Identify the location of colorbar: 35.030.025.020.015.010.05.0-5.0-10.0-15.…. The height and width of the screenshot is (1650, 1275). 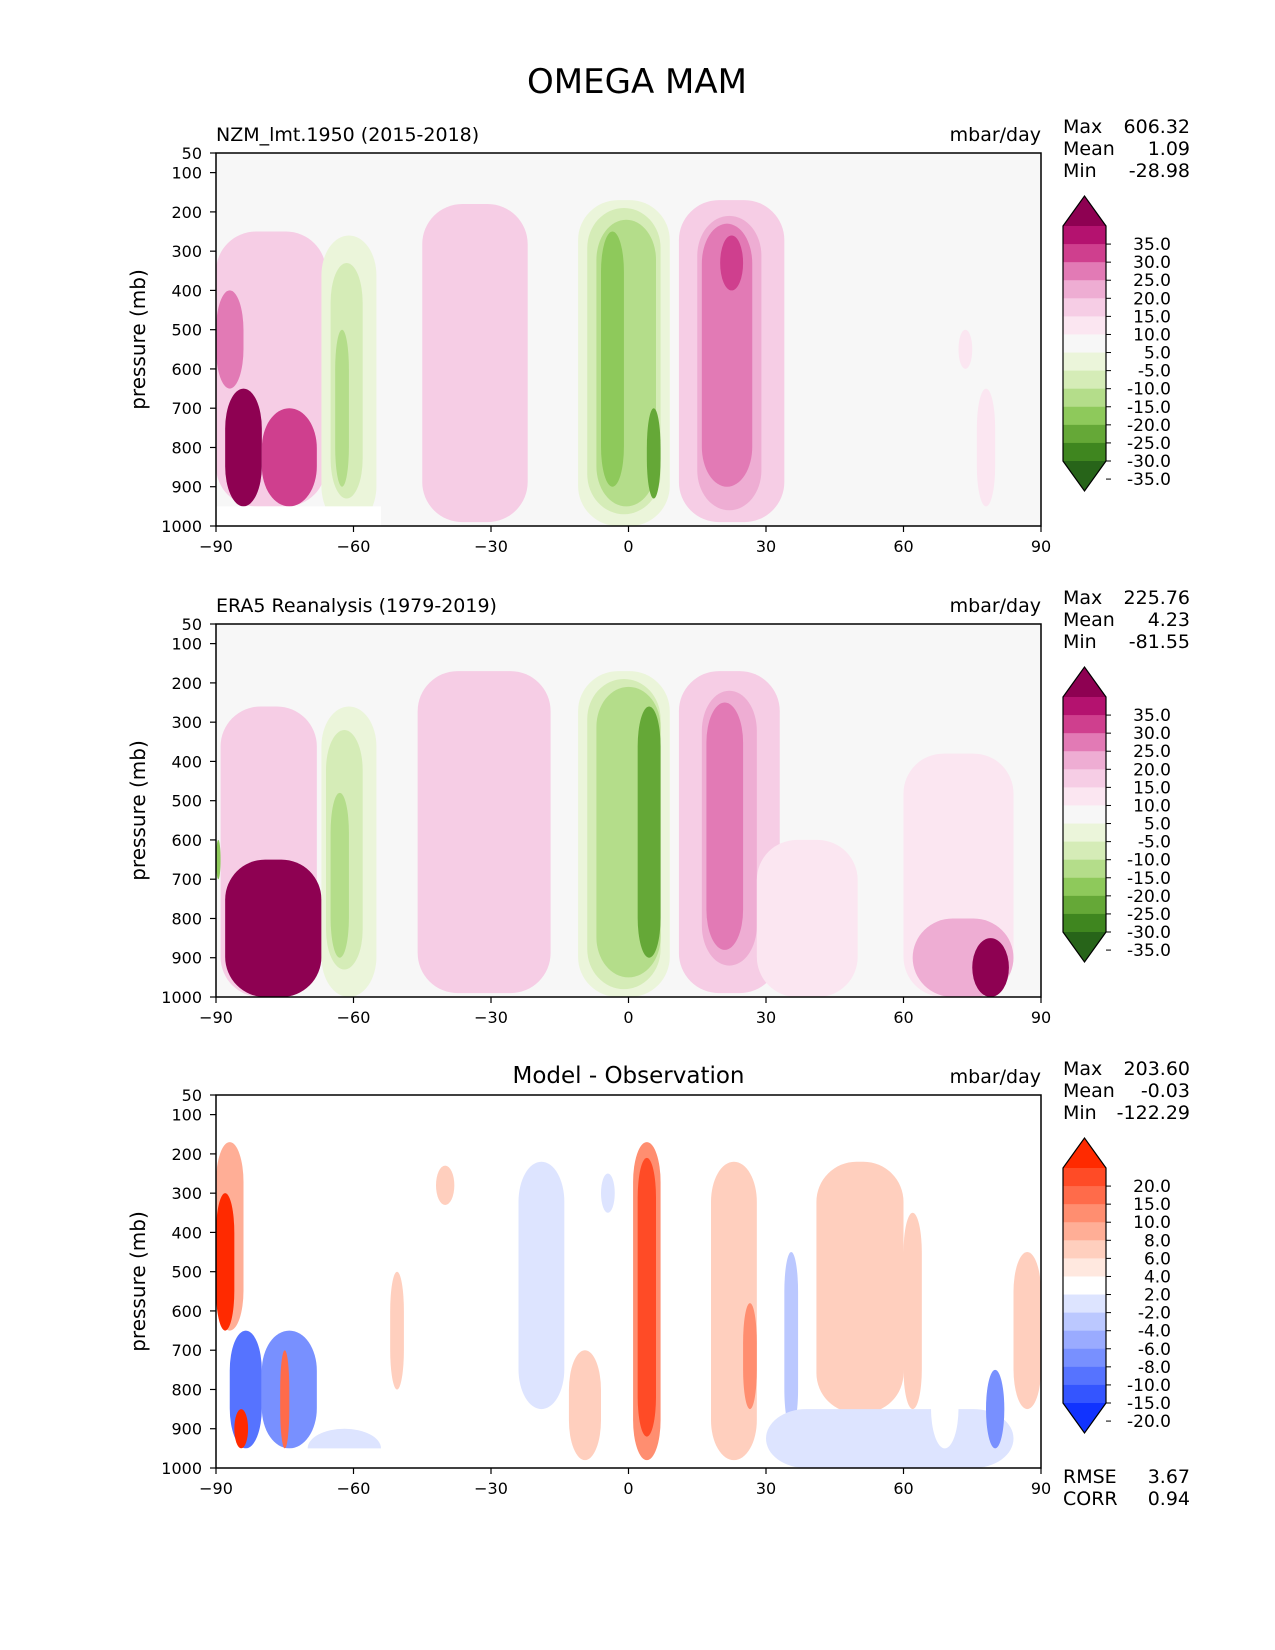
(1116, 343).